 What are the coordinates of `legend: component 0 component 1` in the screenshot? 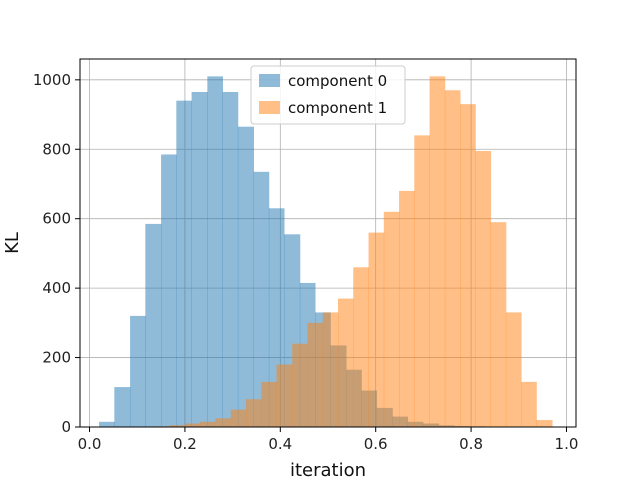 It's located at (328, 95).